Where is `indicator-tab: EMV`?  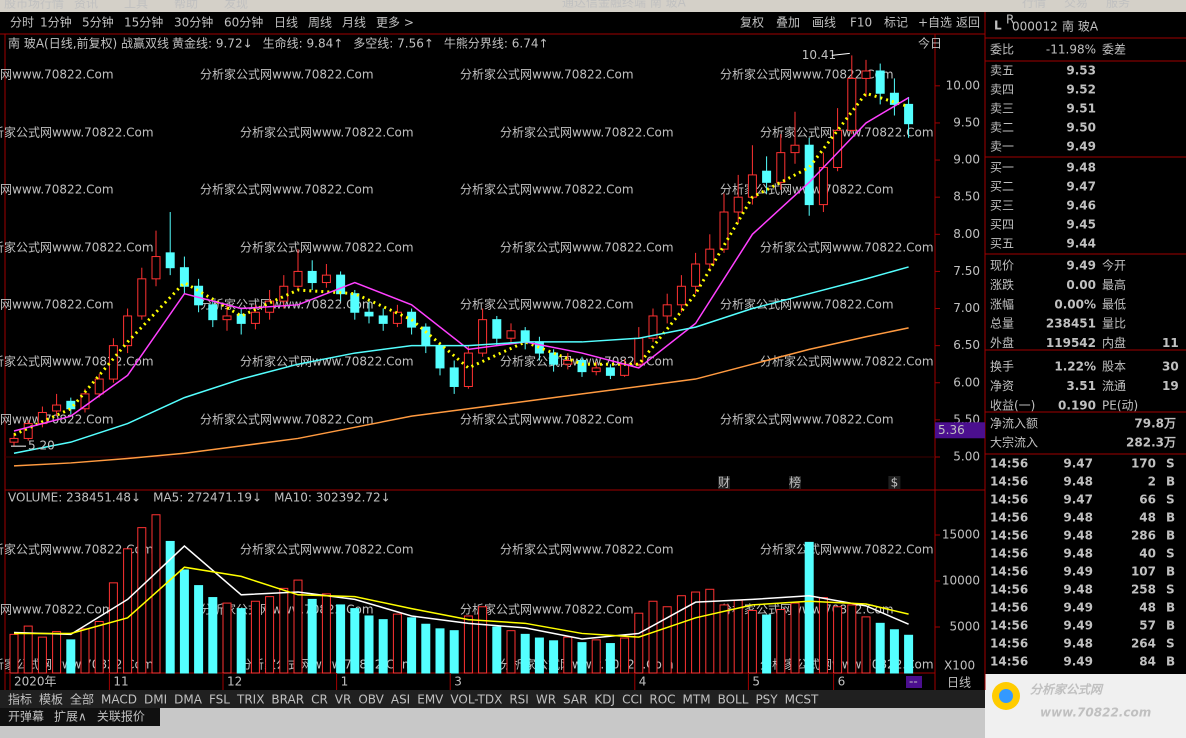 indicator-tab: EMV is located at coordinates (430, 700).